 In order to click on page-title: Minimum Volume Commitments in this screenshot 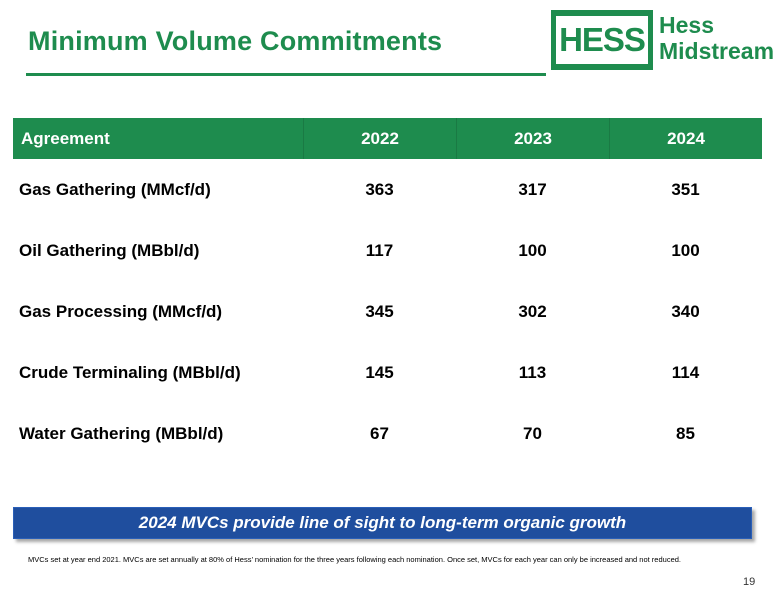, I will do `click(235, 41)`.